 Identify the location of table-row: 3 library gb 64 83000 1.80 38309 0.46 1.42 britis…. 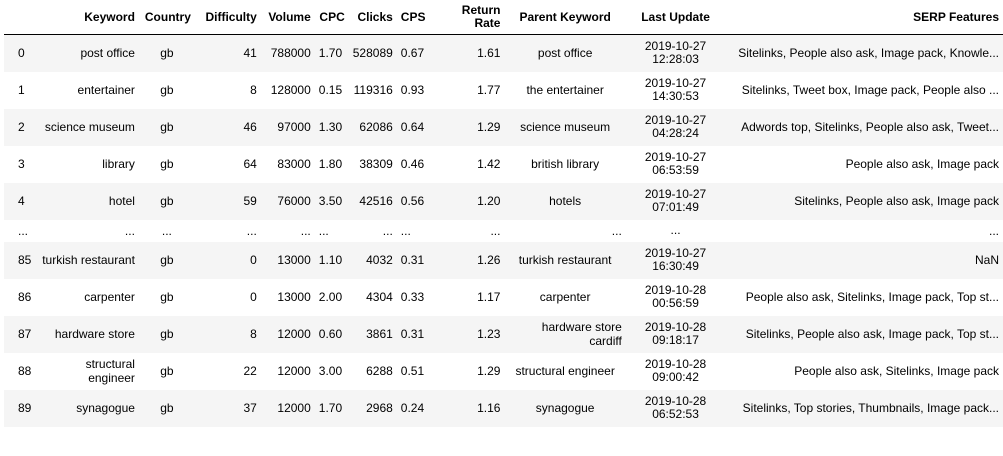
(503, 164).